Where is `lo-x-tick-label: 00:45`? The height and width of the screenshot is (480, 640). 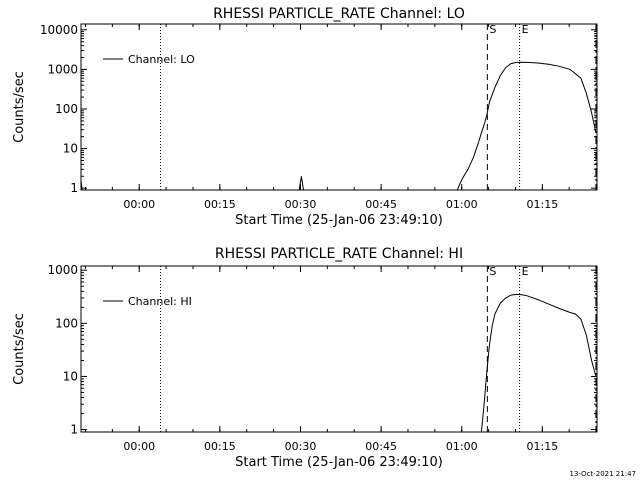 lo-x-tick-label: 00:45 is located at coordinates (381, 204).